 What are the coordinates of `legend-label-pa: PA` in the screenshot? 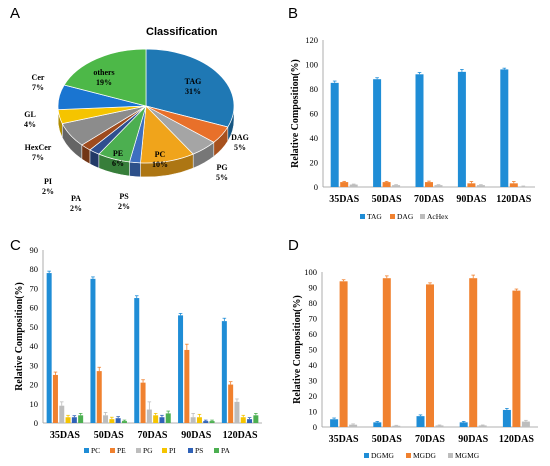 It's located at (225, 450).